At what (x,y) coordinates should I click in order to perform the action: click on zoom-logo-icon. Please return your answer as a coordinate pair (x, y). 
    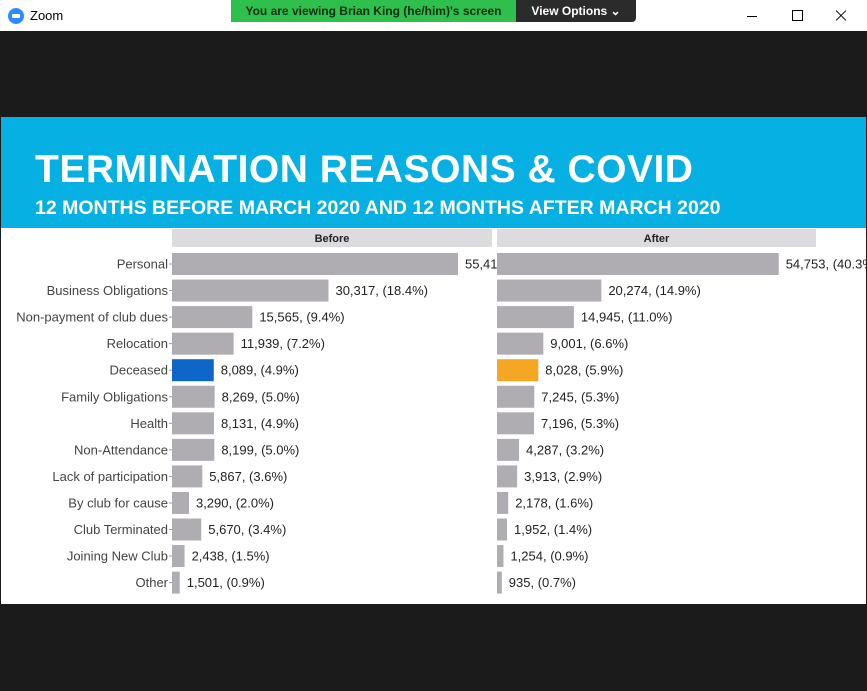
    Looking at the image, I should click on (16, 16).